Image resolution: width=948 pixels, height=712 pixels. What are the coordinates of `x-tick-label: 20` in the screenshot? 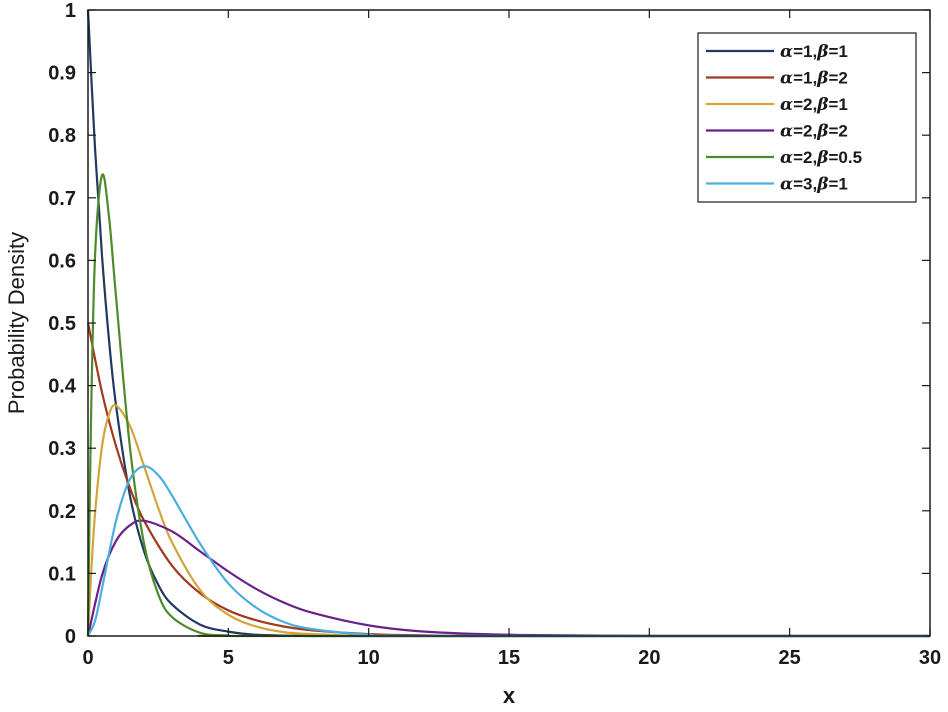 It's located at (649, 658).